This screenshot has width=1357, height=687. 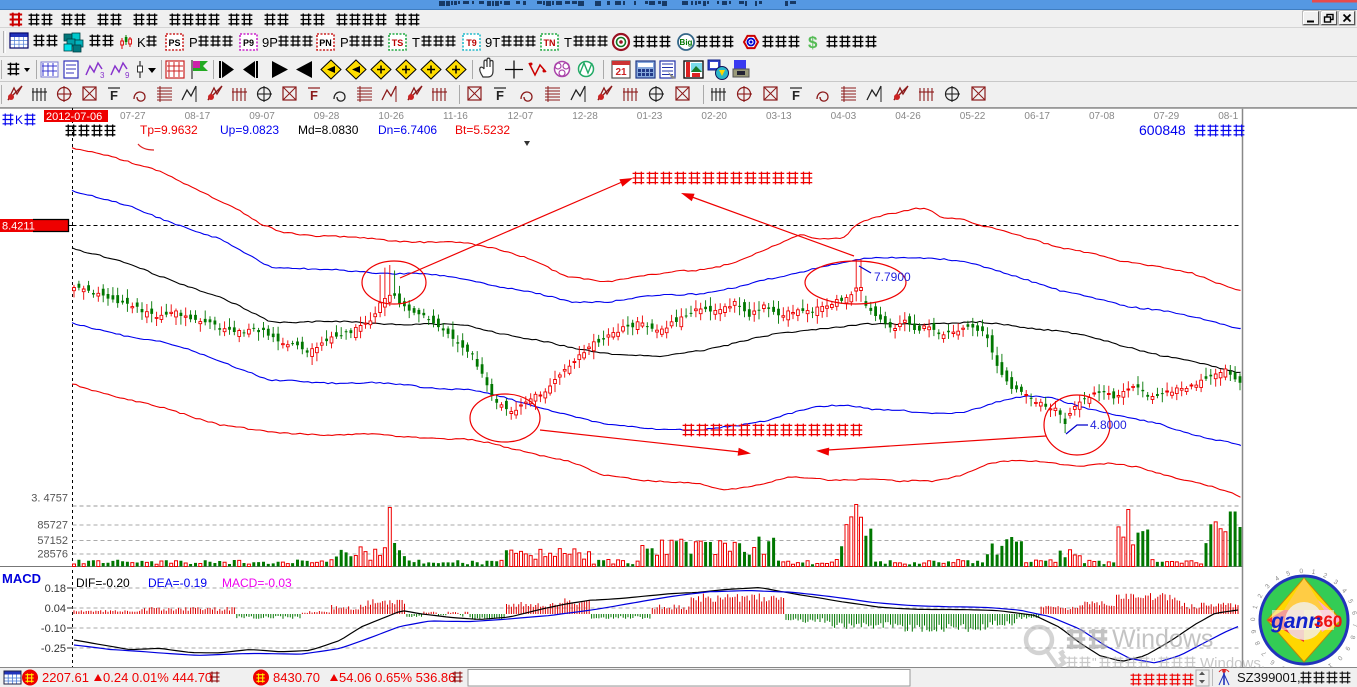 I want to click on svg-text: 10-26, so click(x=391, y=116).